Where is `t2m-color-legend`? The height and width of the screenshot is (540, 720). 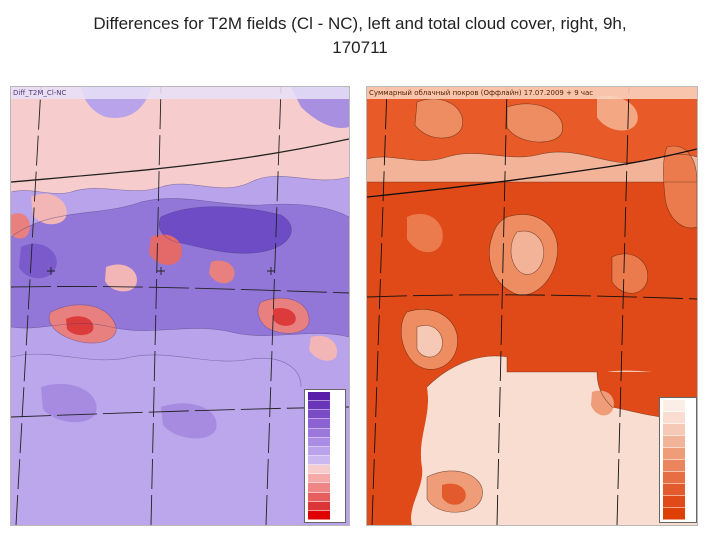
t2m-color-legend is located at coordinates (325, 456).